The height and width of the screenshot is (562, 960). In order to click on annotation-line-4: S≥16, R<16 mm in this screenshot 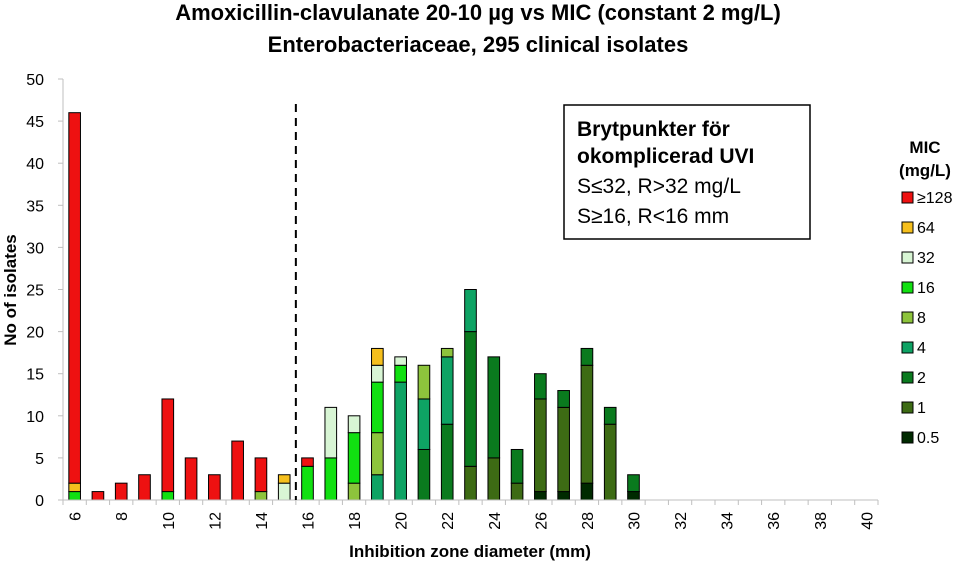, I will do `click(653, 216)`.